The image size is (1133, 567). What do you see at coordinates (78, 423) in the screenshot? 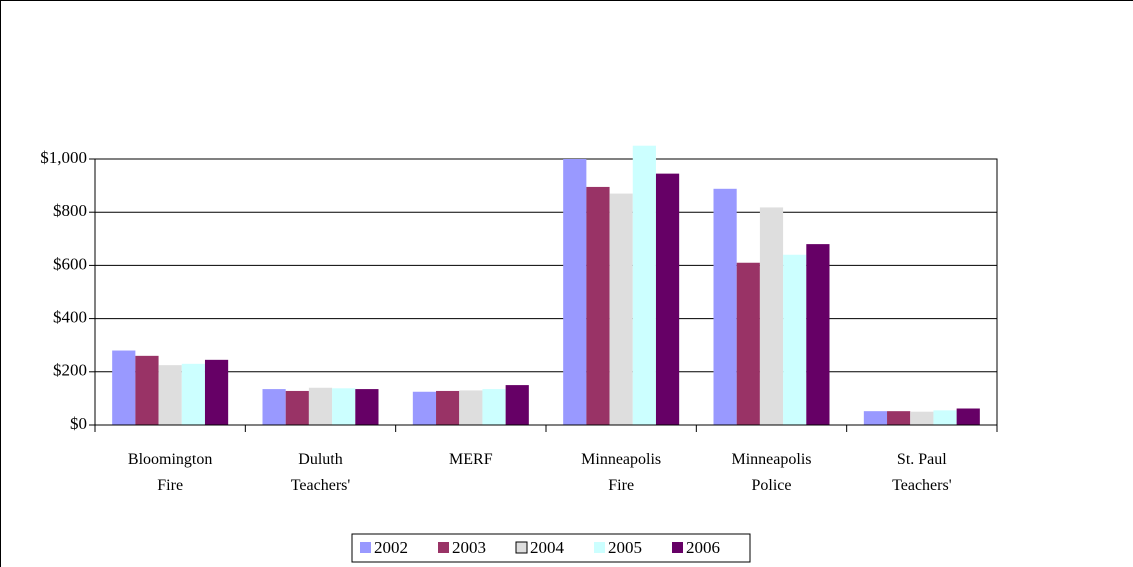
I see `y-tick-label: $0` at bounding box center [78, 423].